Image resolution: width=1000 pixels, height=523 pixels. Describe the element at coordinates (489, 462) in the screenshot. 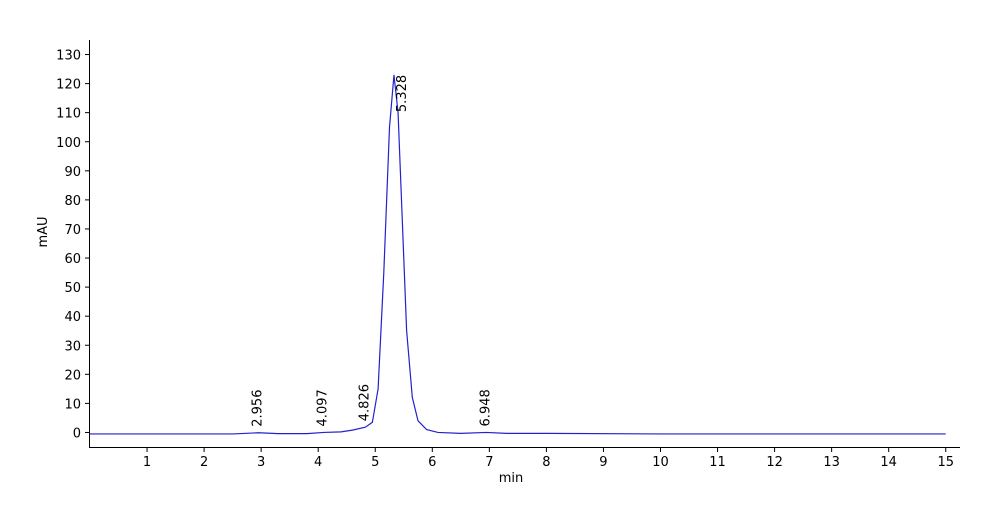

I see `x-tick-label: 7` at that location.